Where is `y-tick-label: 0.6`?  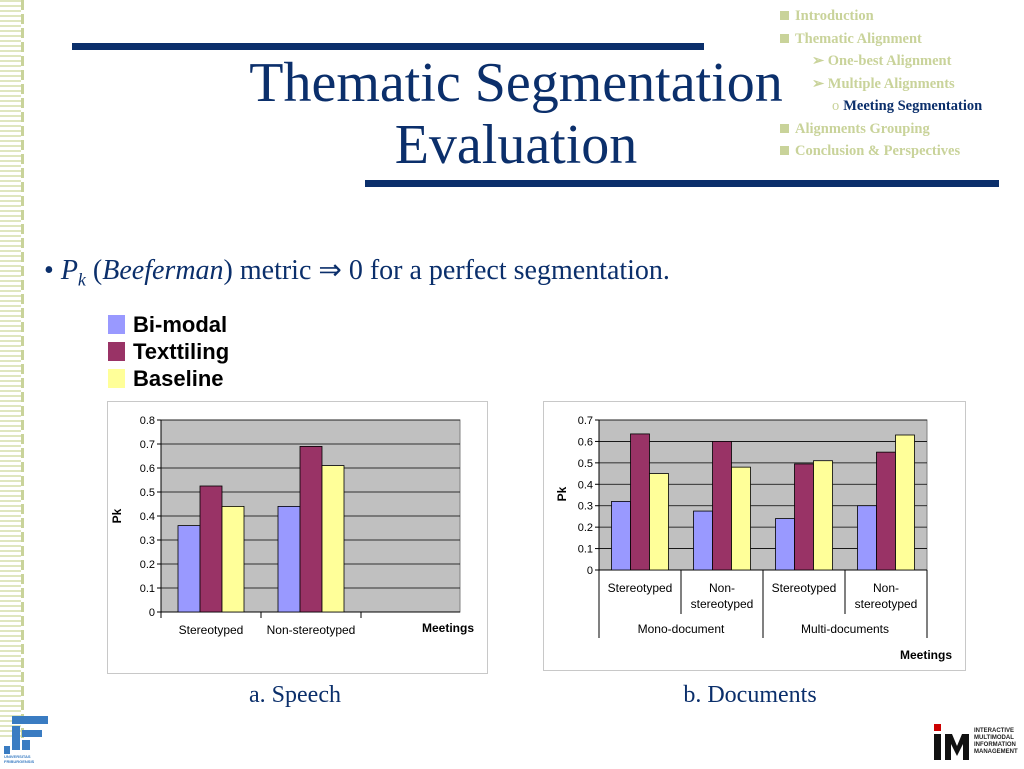 y-tick-label: 0.6 is located at coordinates (147, 469).